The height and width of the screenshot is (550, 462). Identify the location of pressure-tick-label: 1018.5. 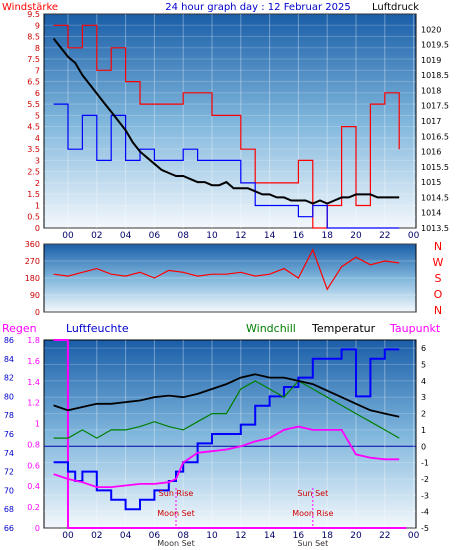
(435, 75).